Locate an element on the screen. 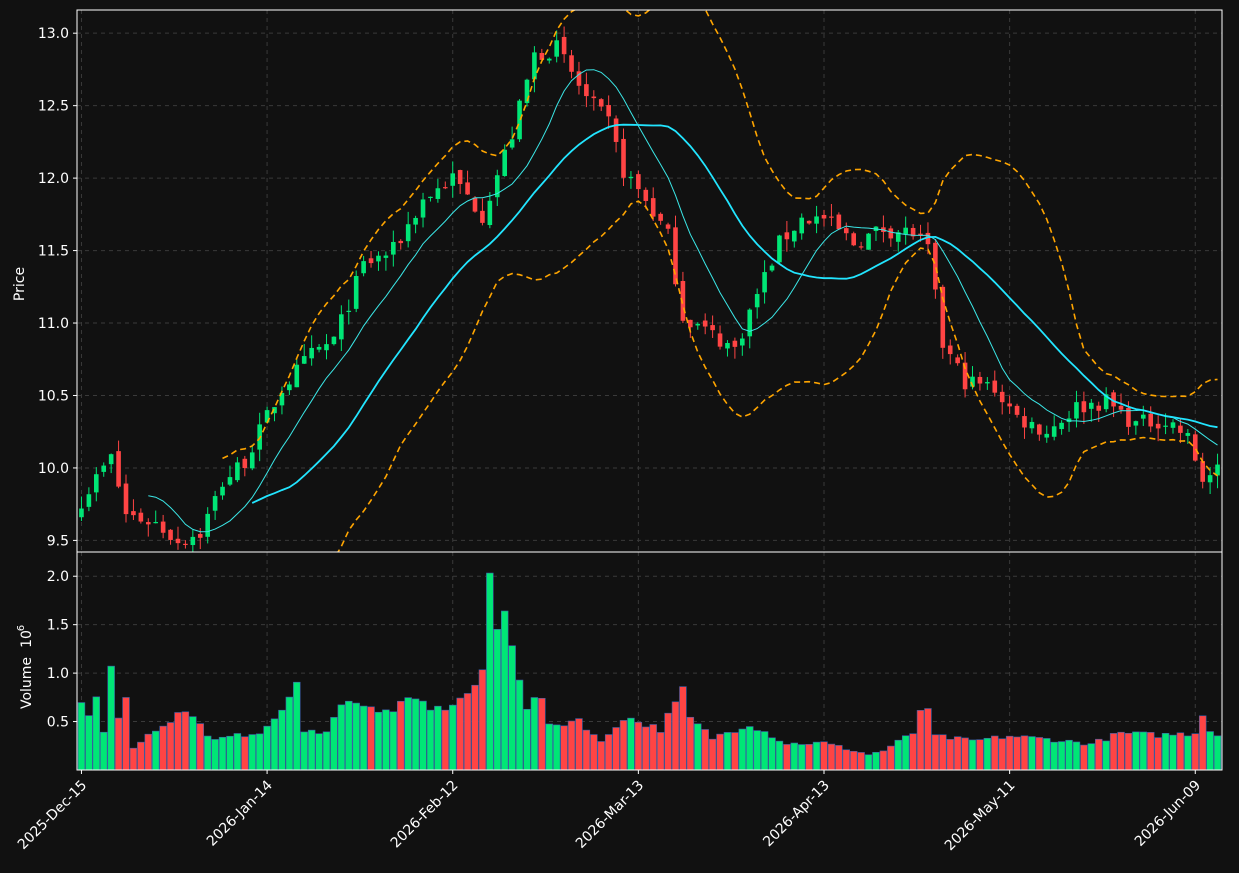  volume-y-axis-label: Volume 10 6 is located at coordinates (25, 667).